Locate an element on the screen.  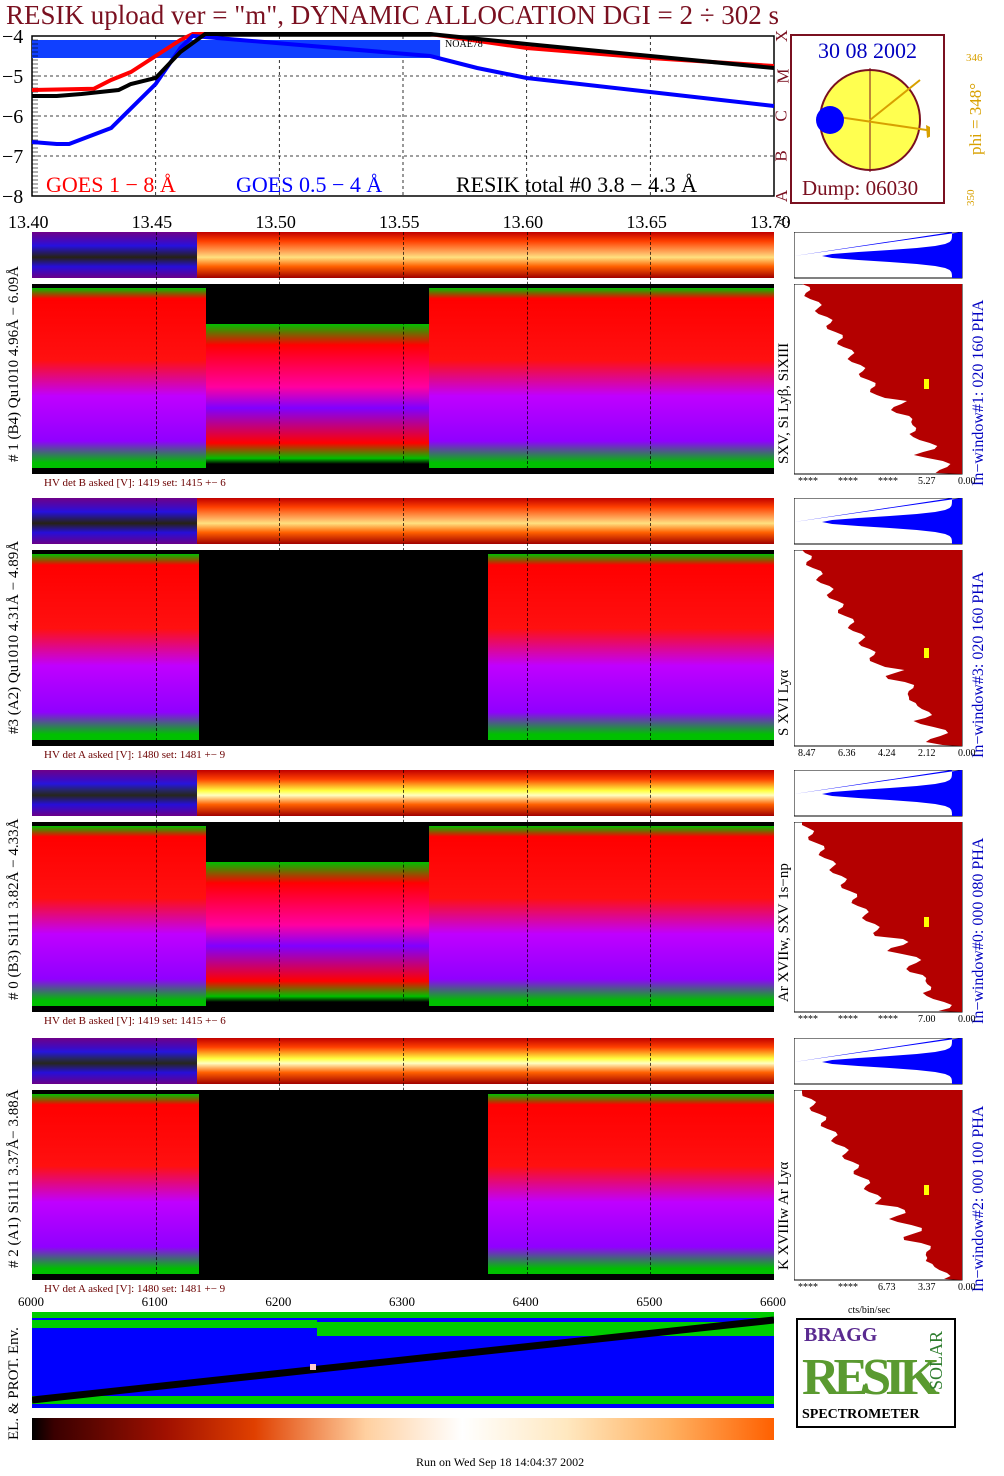
channel-title: # 1 (B4) Qu1010 4.96Å − 6.09Å is located at coordinates (14, 364).